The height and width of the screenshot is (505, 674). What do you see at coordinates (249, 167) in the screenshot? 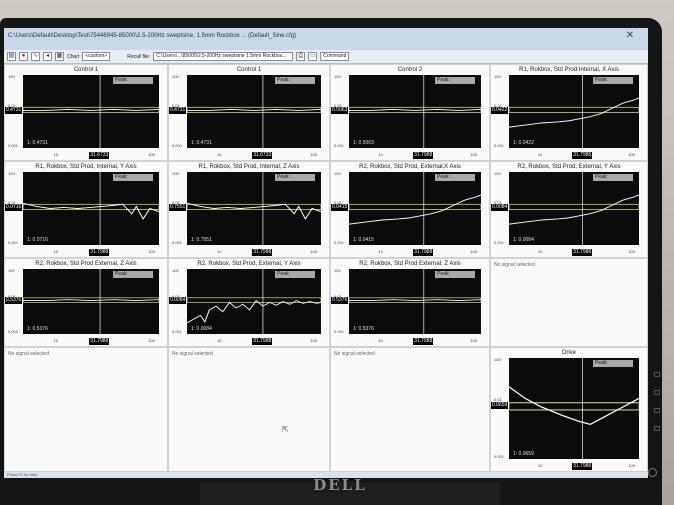
I see `chart-title: R1, Rokbox, Std Prod, Internal, Z Axis` at bounding box center [249, 167].